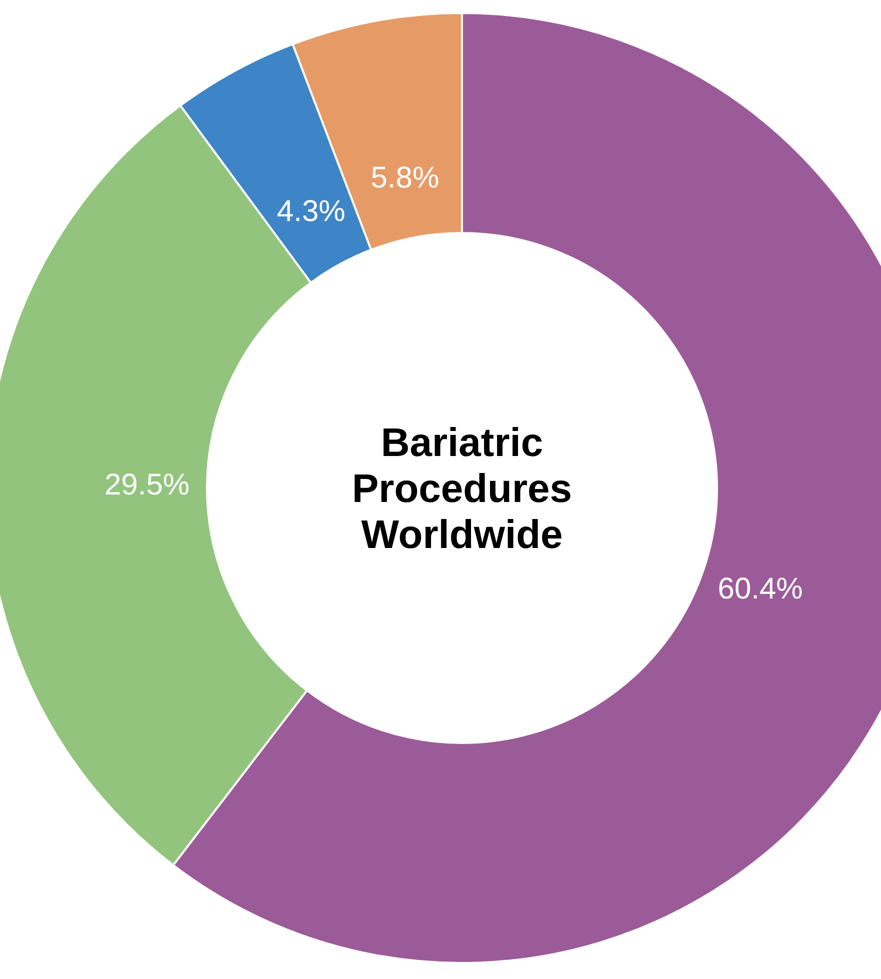 This screenshot has width=881, height=979. What do you see at coordinates (311, 211) in the screenshot?
I see `data-label: 4.3%` at bounding box center [311, 211].